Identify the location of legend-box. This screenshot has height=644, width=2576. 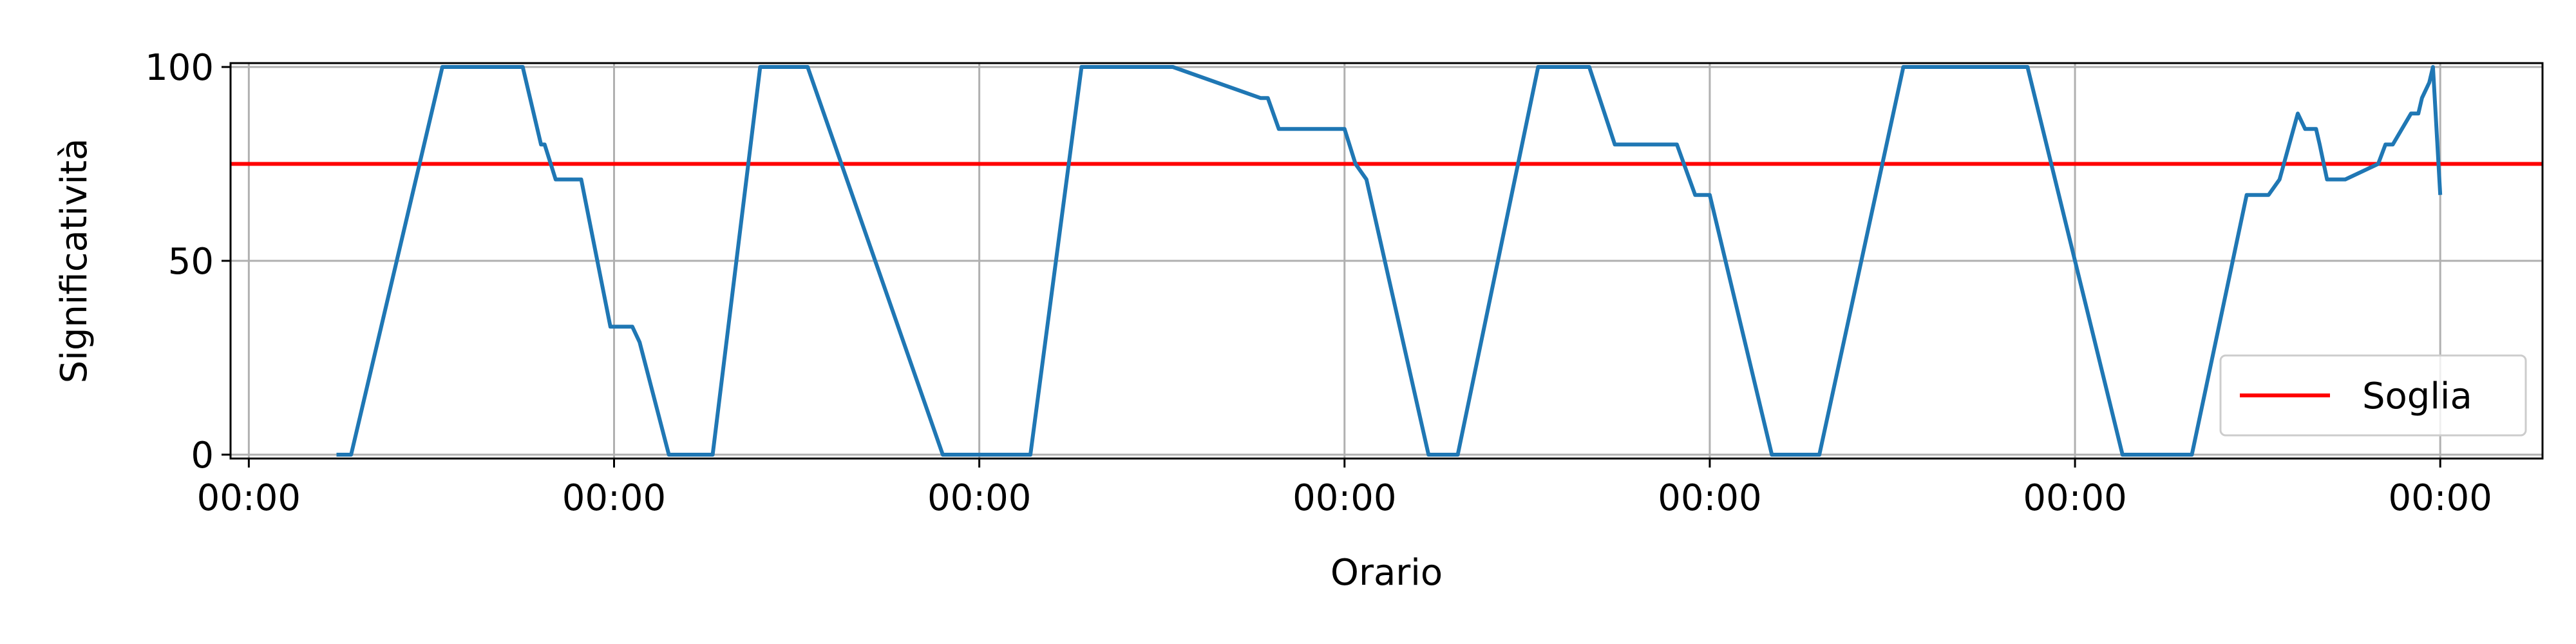
(2373, 396).